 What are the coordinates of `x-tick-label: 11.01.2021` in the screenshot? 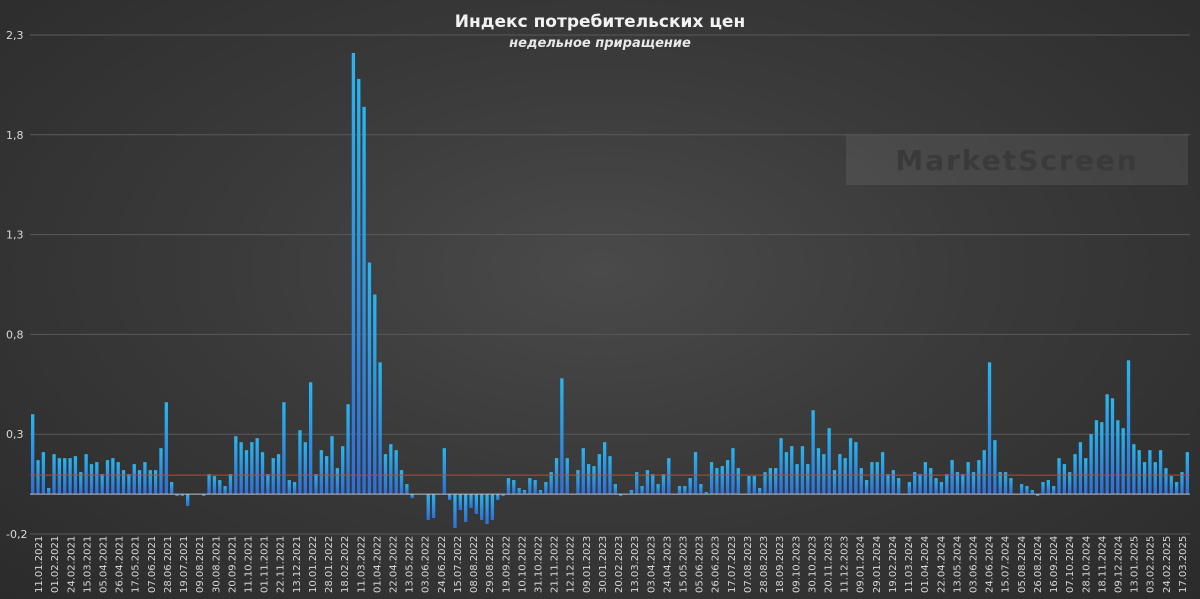 It's located at (39, 564).